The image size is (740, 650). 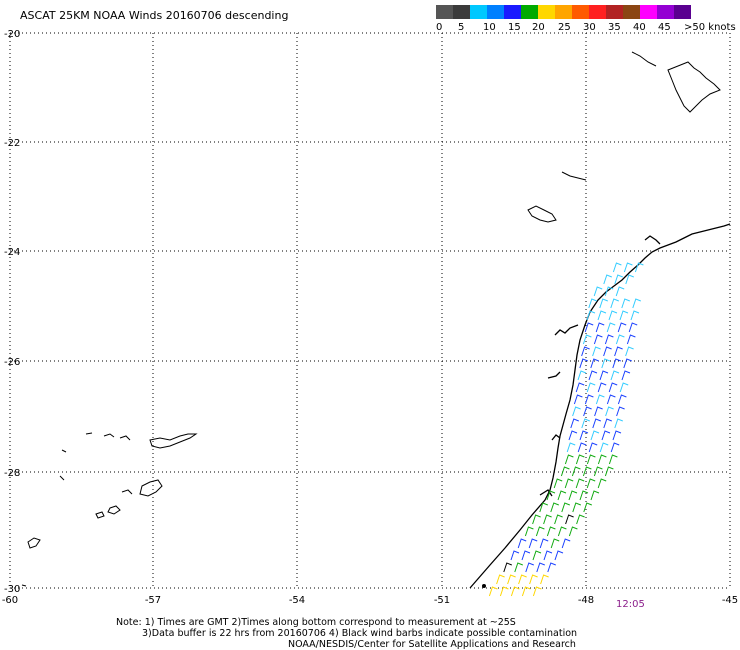 What do you see at coordinates (639, 27) in the screenshot?
I see `legend-label: 40` at bounding box center [639, 27].